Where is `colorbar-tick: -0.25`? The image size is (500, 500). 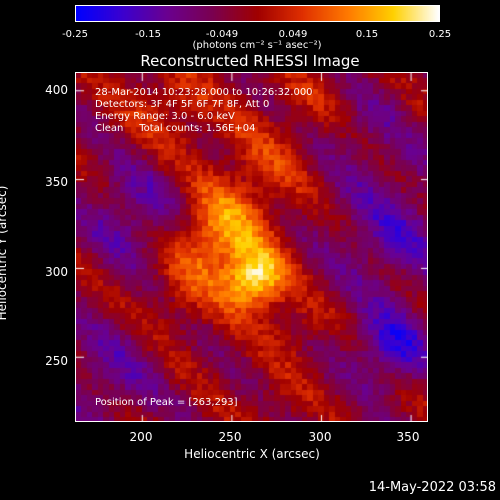 colorbar-tick: -0.25 is located at coordinates (75, 34).